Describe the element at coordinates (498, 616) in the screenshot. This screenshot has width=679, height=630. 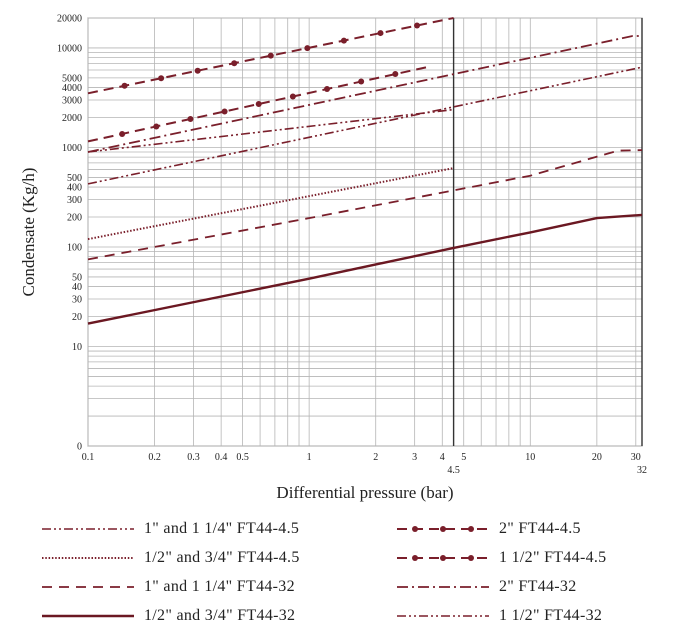
I see `legend-item: 1 1/2" FT44-32` at that location.